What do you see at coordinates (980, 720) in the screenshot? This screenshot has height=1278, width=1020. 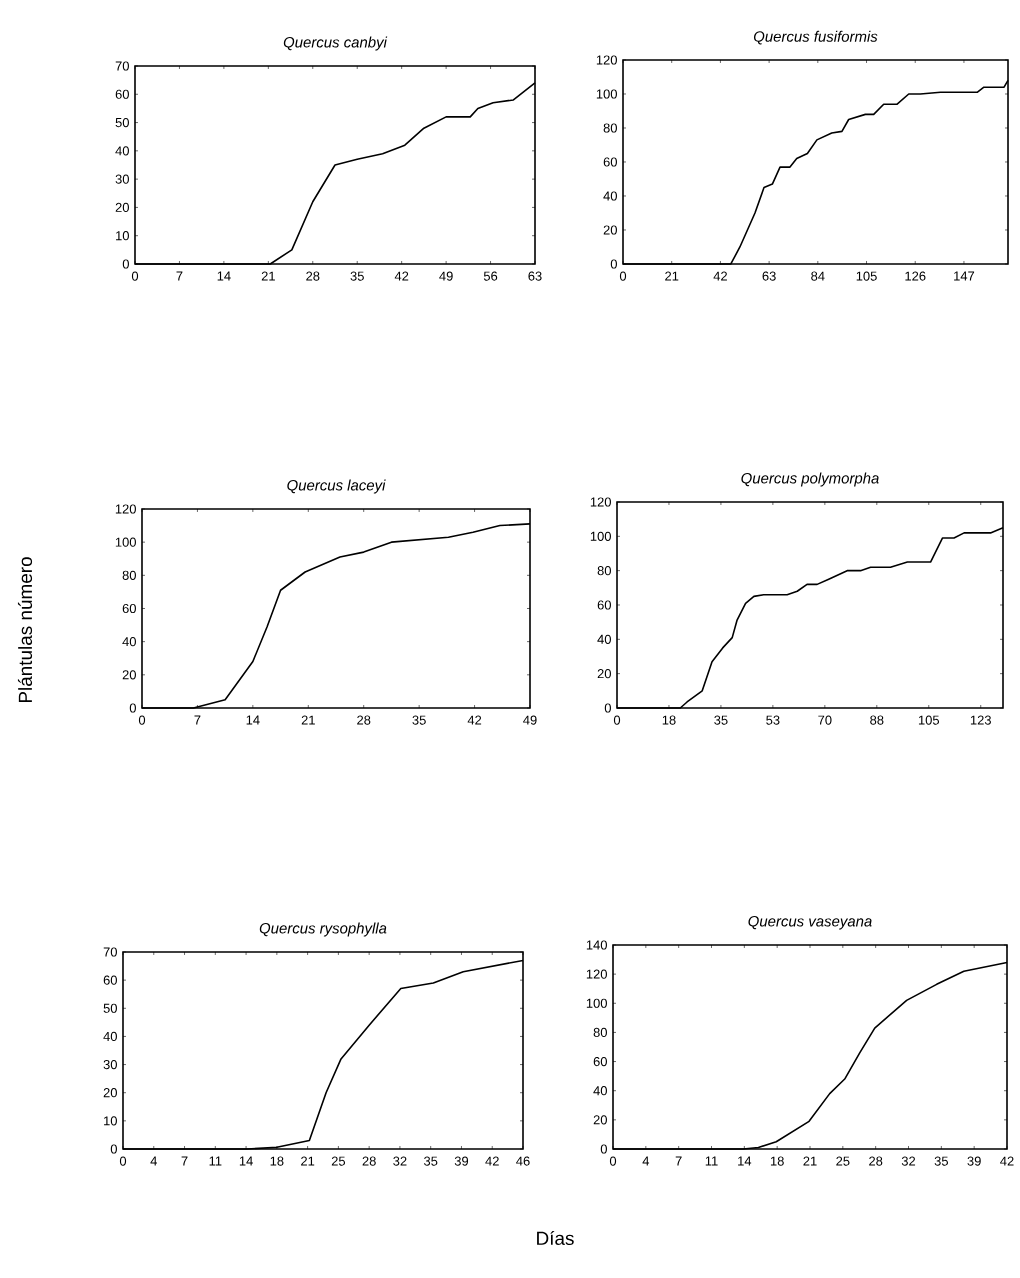 I see `x-tick-label: 123` at bounding box center [980, 720].